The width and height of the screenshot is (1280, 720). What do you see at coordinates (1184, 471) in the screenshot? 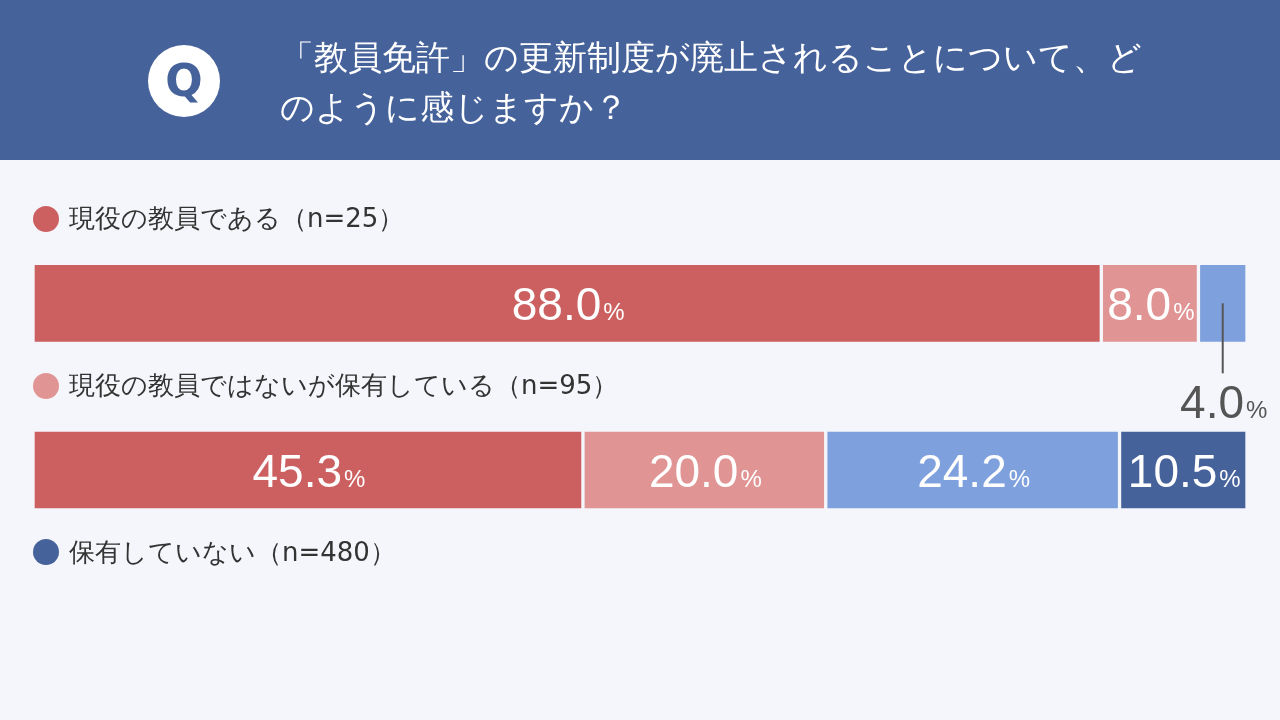
I see `data-label: 10.5%` at bounding box center [1184, 471].